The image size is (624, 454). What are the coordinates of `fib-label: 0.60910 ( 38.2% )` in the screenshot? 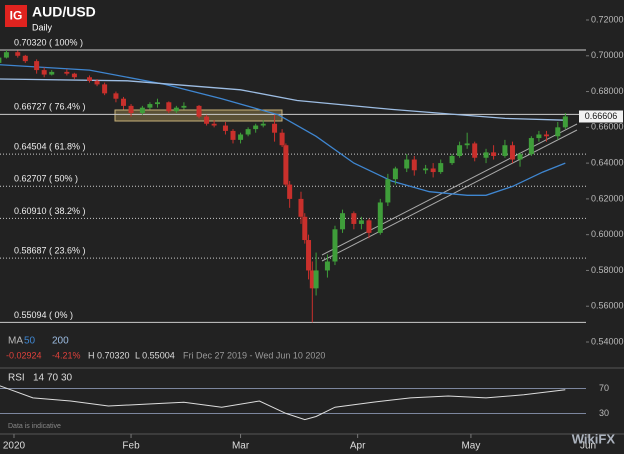 It's located at (50, 211).